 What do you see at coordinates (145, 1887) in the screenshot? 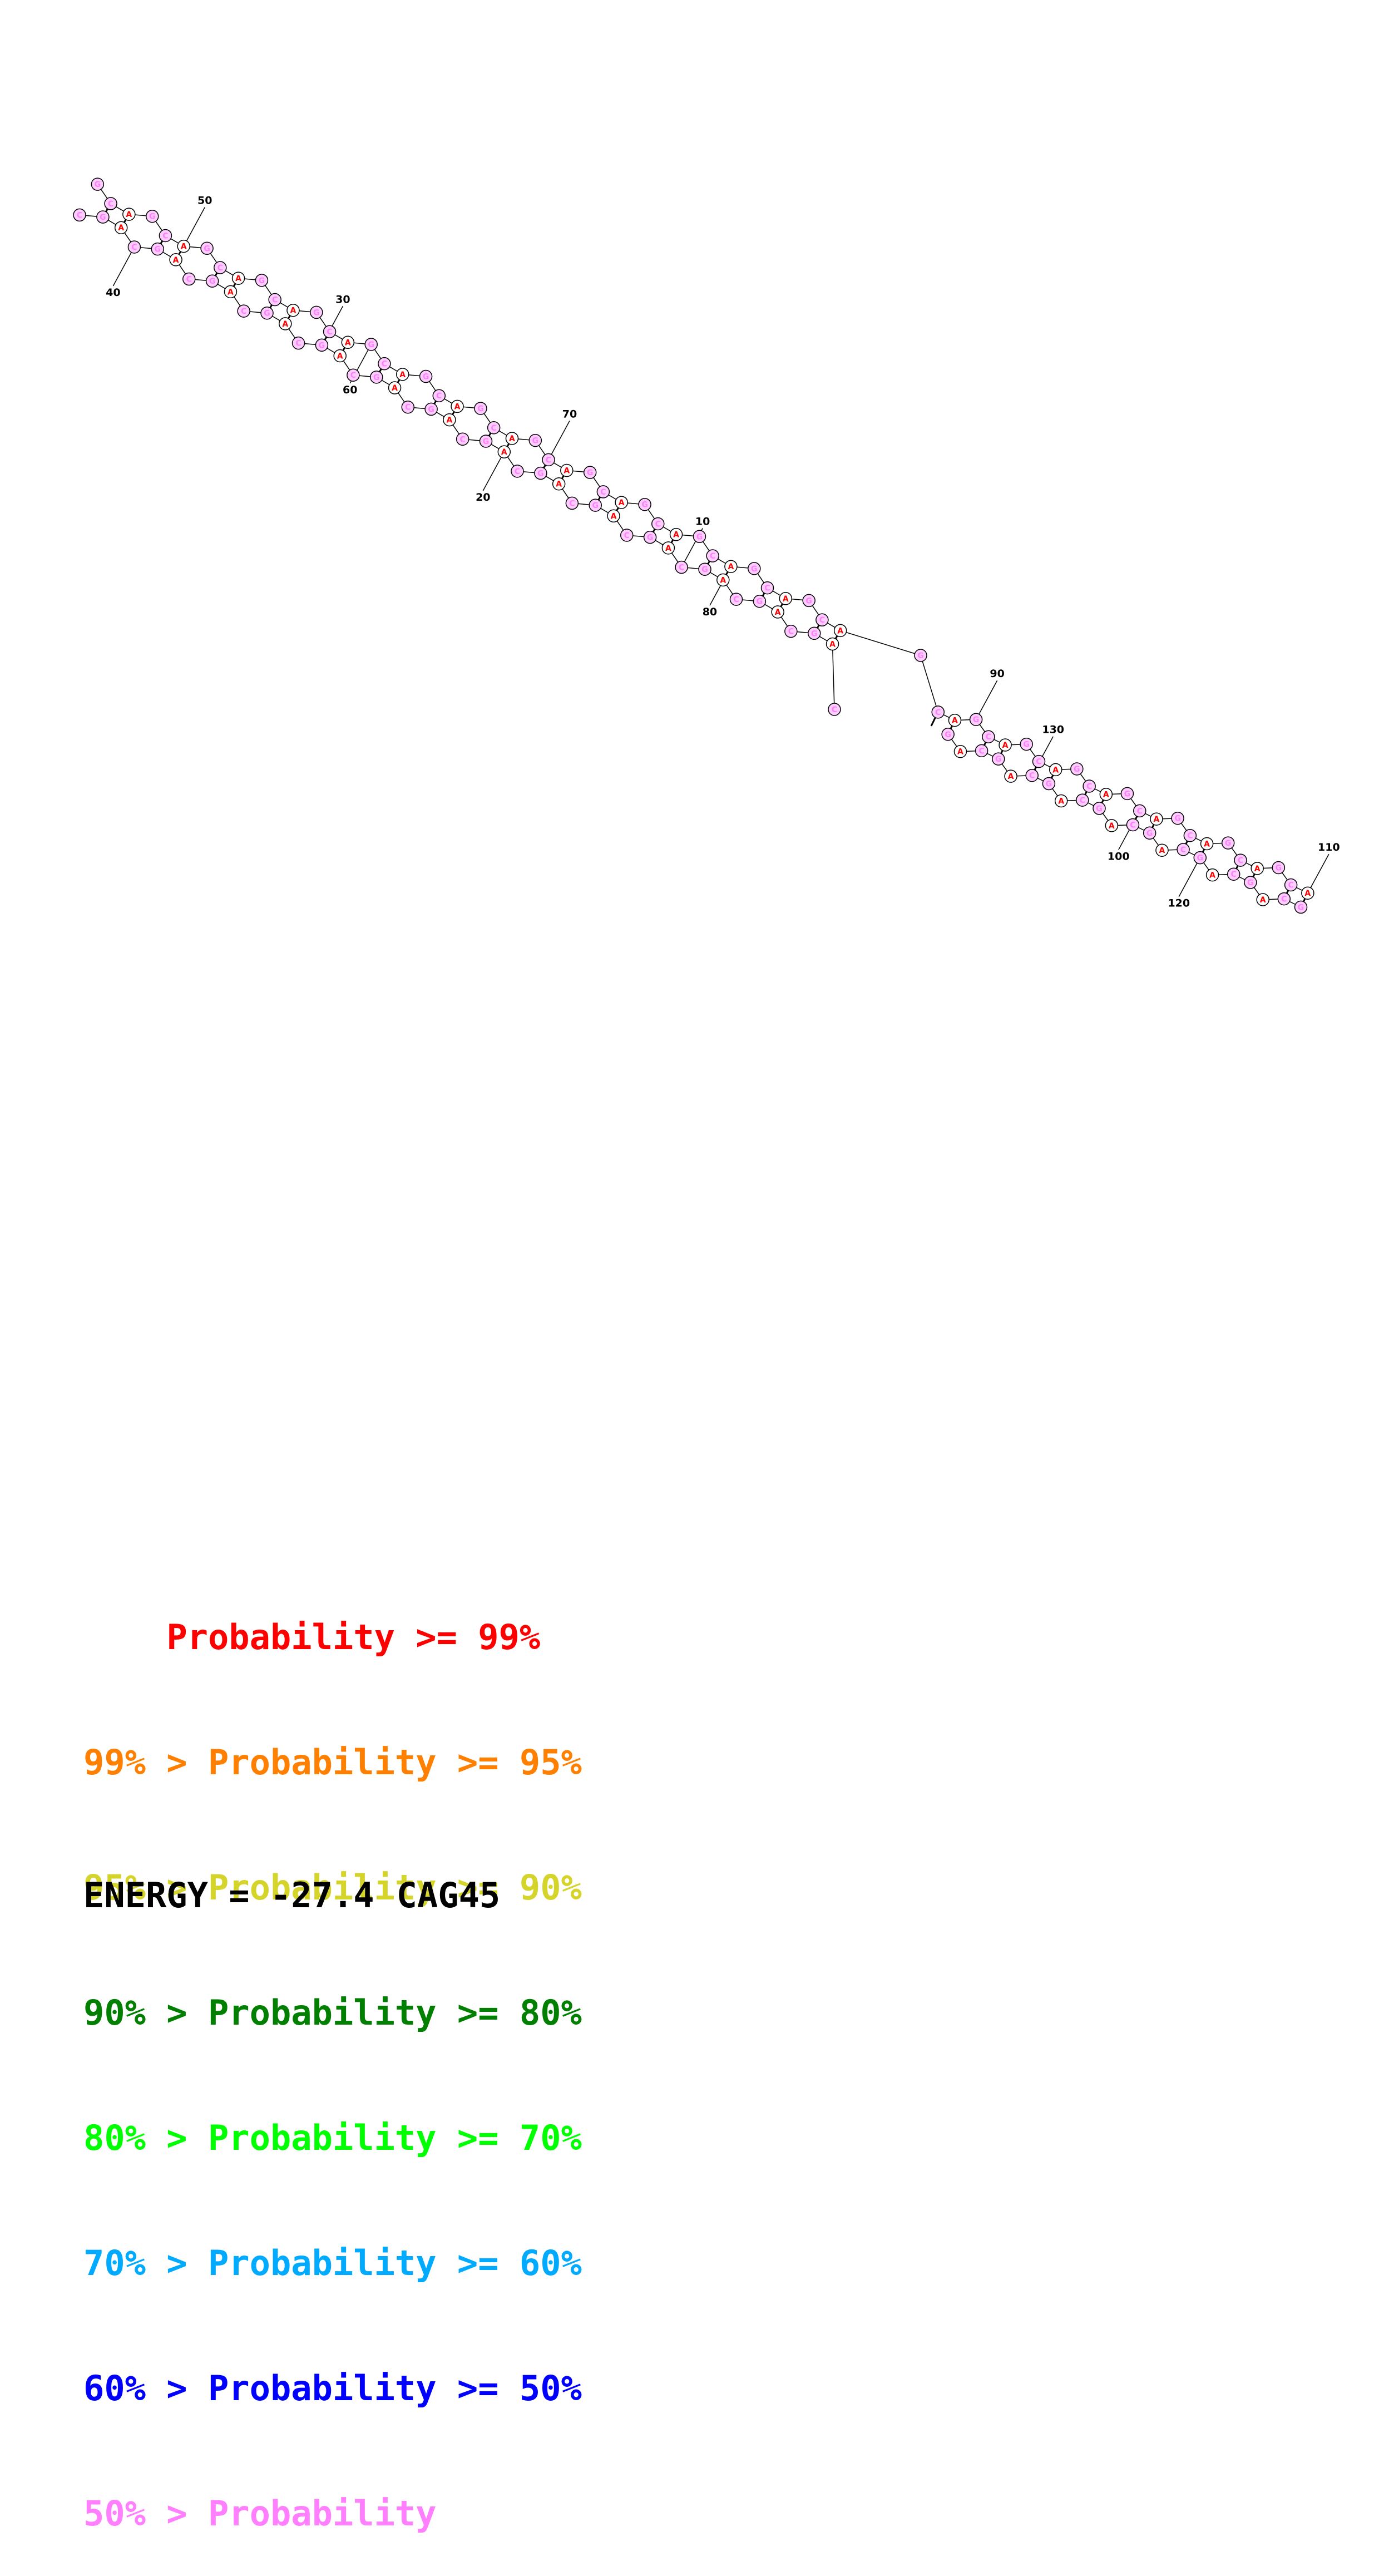
I see `legend-prefix: 95% >` at bounding box center [145, 1887].